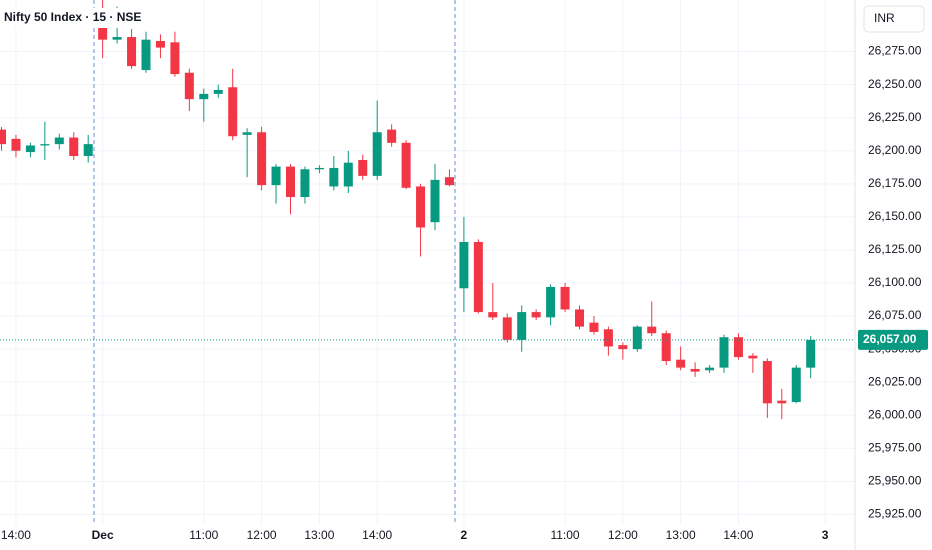  I want to click on y-tick-label: 26,175.00, so click(895, 183).